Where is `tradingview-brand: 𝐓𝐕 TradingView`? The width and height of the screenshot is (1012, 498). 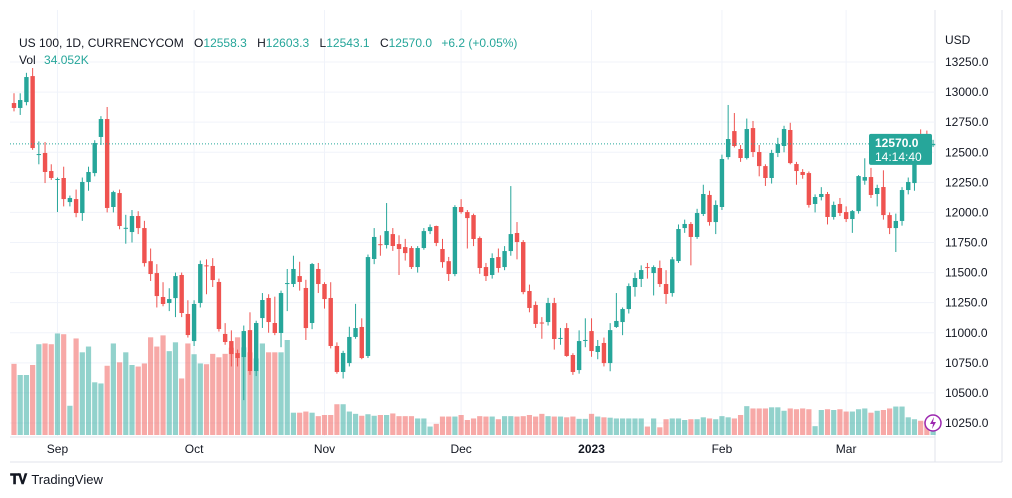
tradingview-brand: 𝐓𝐕 TradingView is located at coordinates (56, 479).